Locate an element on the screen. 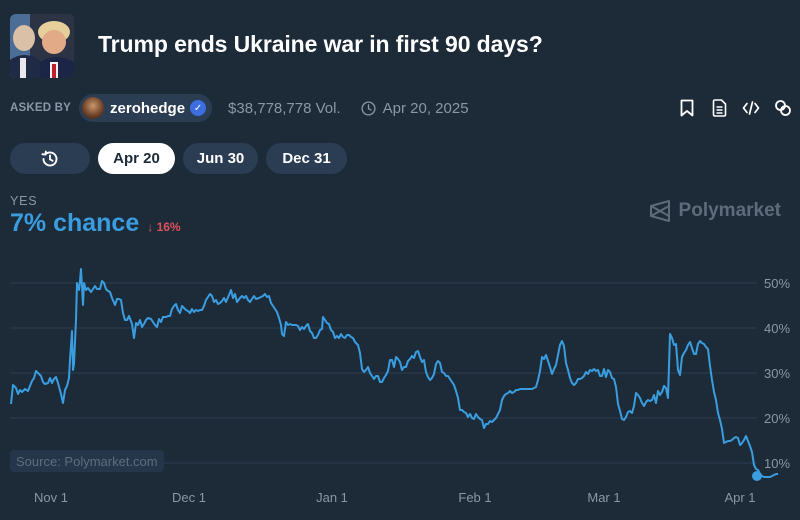 The width and height of the screenshot is (800, 520). chance-delta: ↓ 16% is located at coordinates (164, 227).